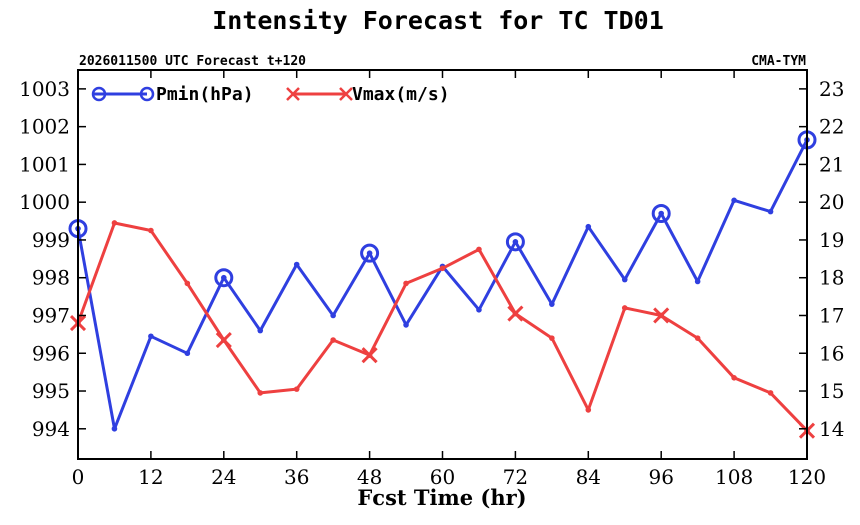  I want to click on y-right-tick-label: 15, so click(831, 391).